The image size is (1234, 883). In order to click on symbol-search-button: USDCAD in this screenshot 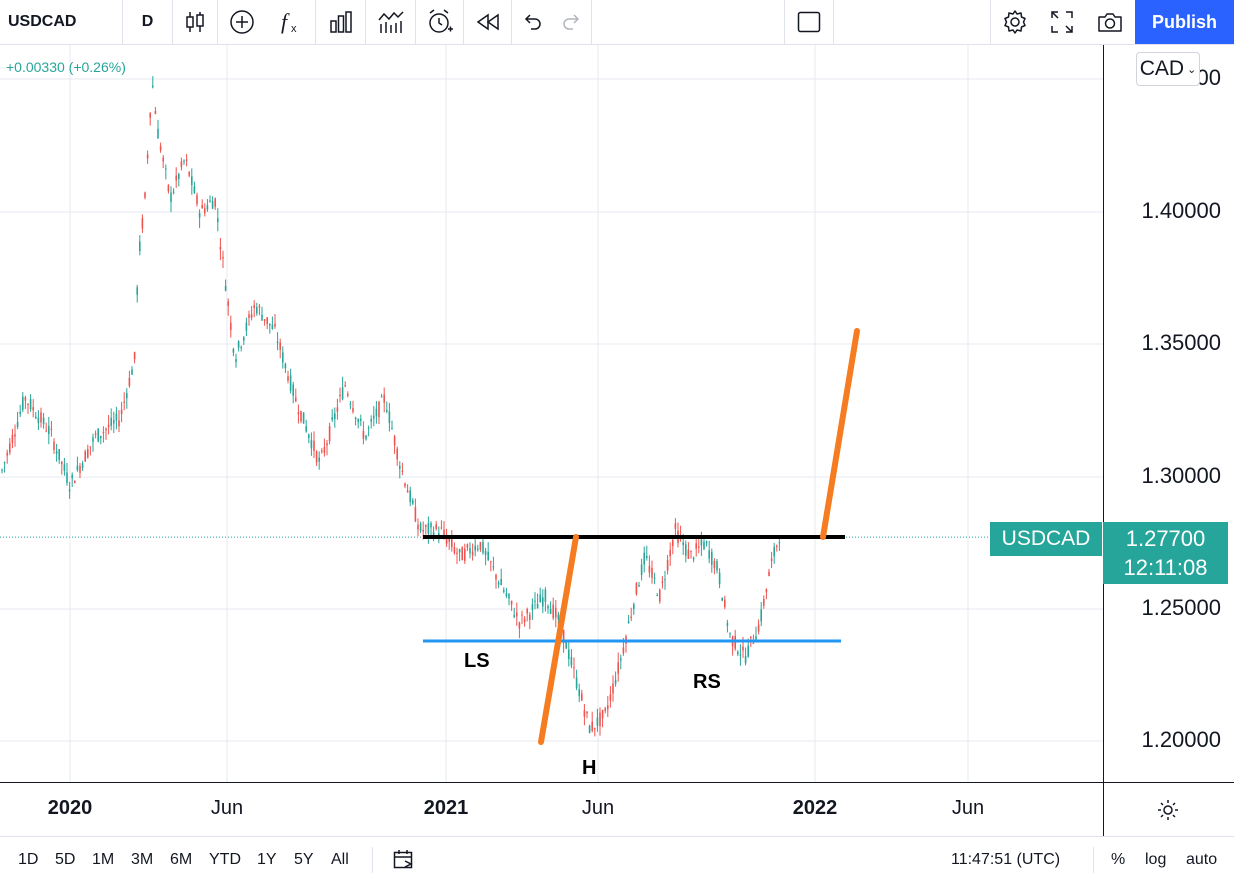, I will do `click(61, 22)`.